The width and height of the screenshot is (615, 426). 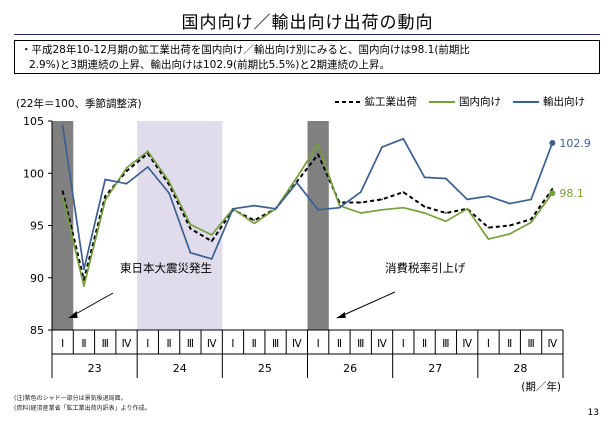 What do you see at coordinates (526, 101) in the screenshot?
I see `legend-swatch-export` at bounding box center [526, 101].